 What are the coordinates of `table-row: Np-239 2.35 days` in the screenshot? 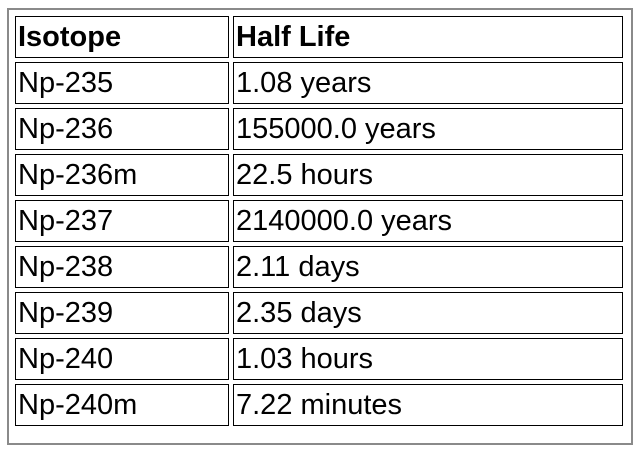 It's located at (319, 313).